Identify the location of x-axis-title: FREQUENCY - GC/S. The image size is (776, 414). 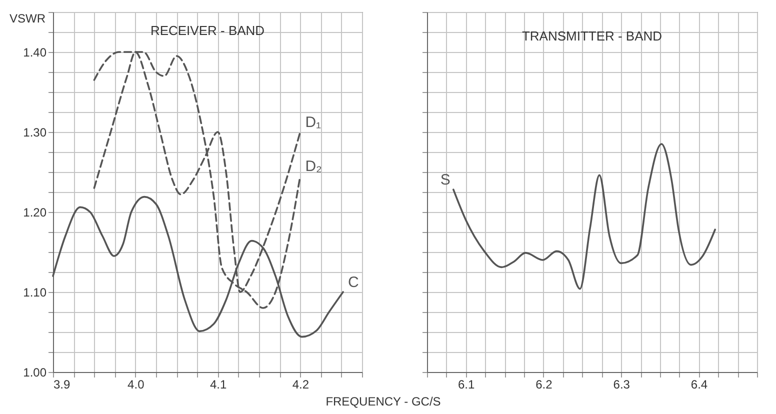
(383, 401).